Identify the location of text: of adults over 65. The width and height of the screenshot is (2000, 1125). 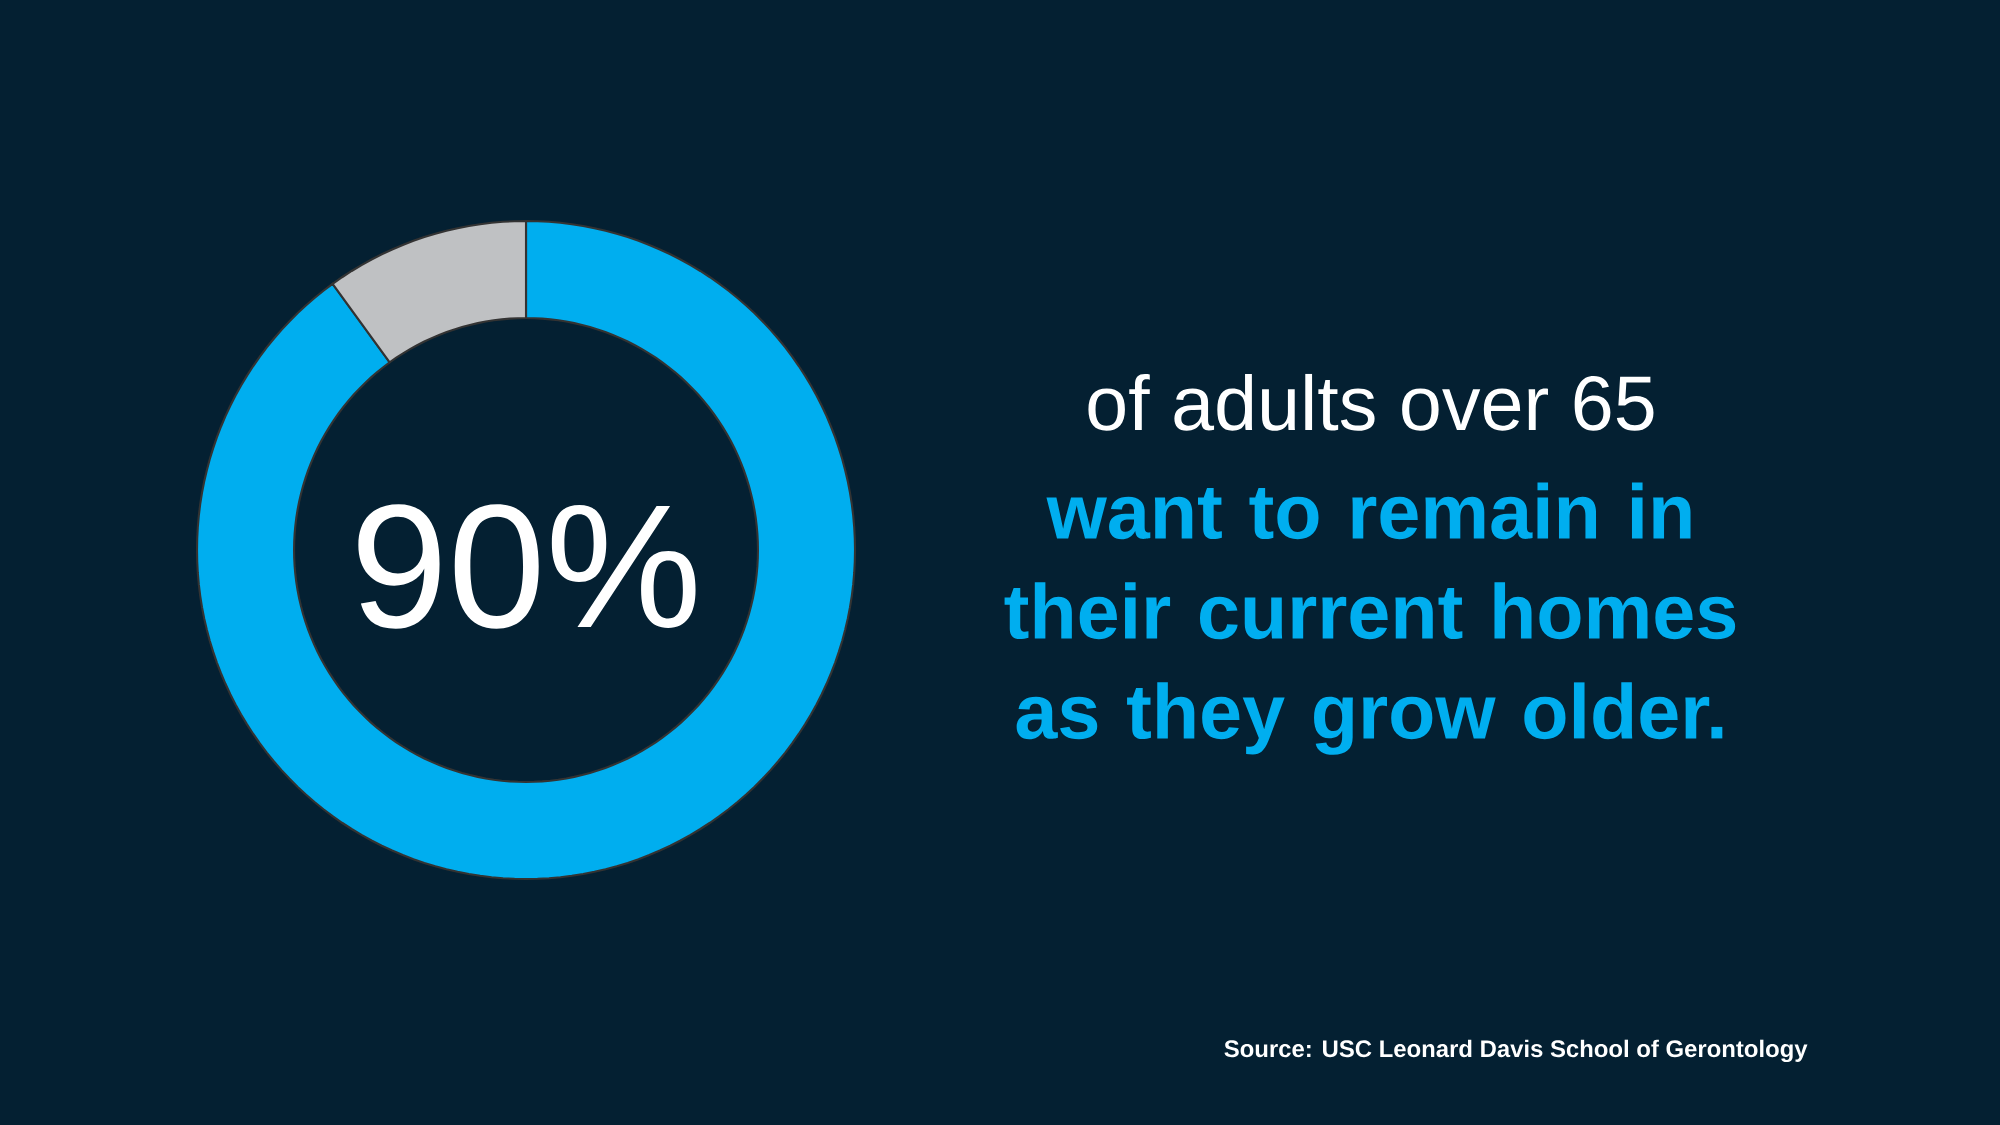
(1371, 402).